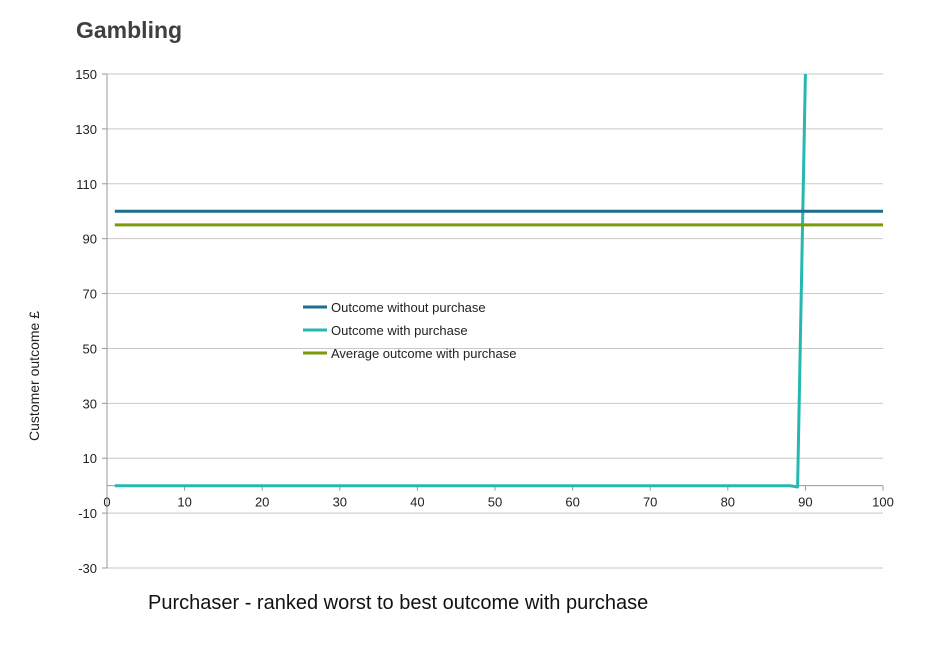  I want to click on y-tick-label: -10, so click(87, 513).